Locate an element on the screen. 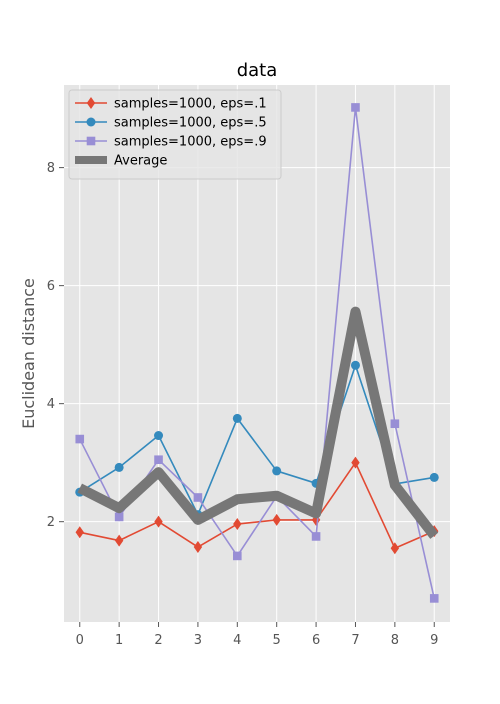 This screenshot has height=704, width=500. x-tick-label: 2 is located at coordinates (158, 640).